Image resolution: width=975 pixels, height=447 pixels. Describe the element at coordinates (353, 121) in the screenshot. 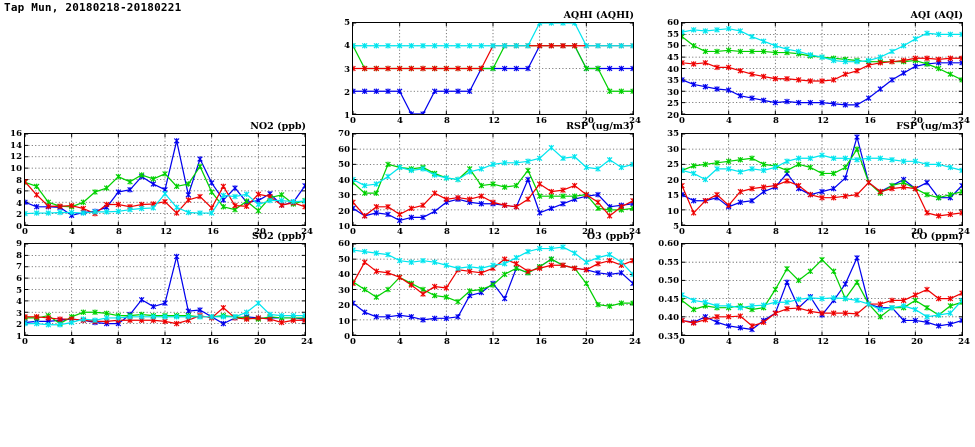

I see `x-tick-label: 0` at that location.